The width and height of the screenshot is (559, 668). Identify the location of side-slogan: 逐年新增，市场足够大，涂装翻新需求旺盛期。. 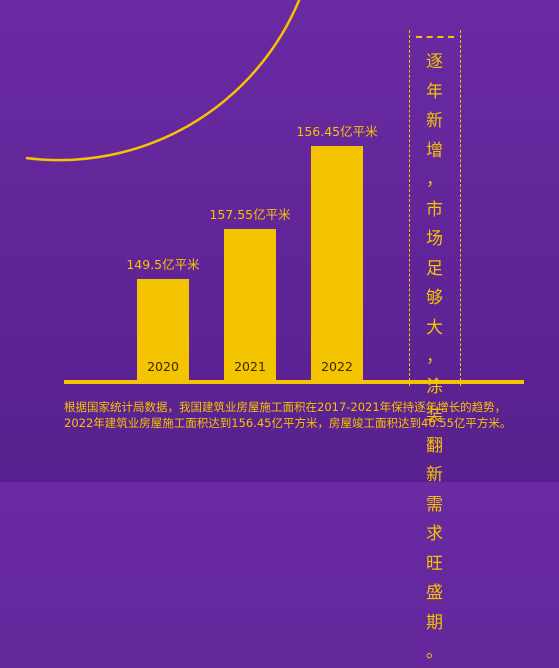
(435, 346).